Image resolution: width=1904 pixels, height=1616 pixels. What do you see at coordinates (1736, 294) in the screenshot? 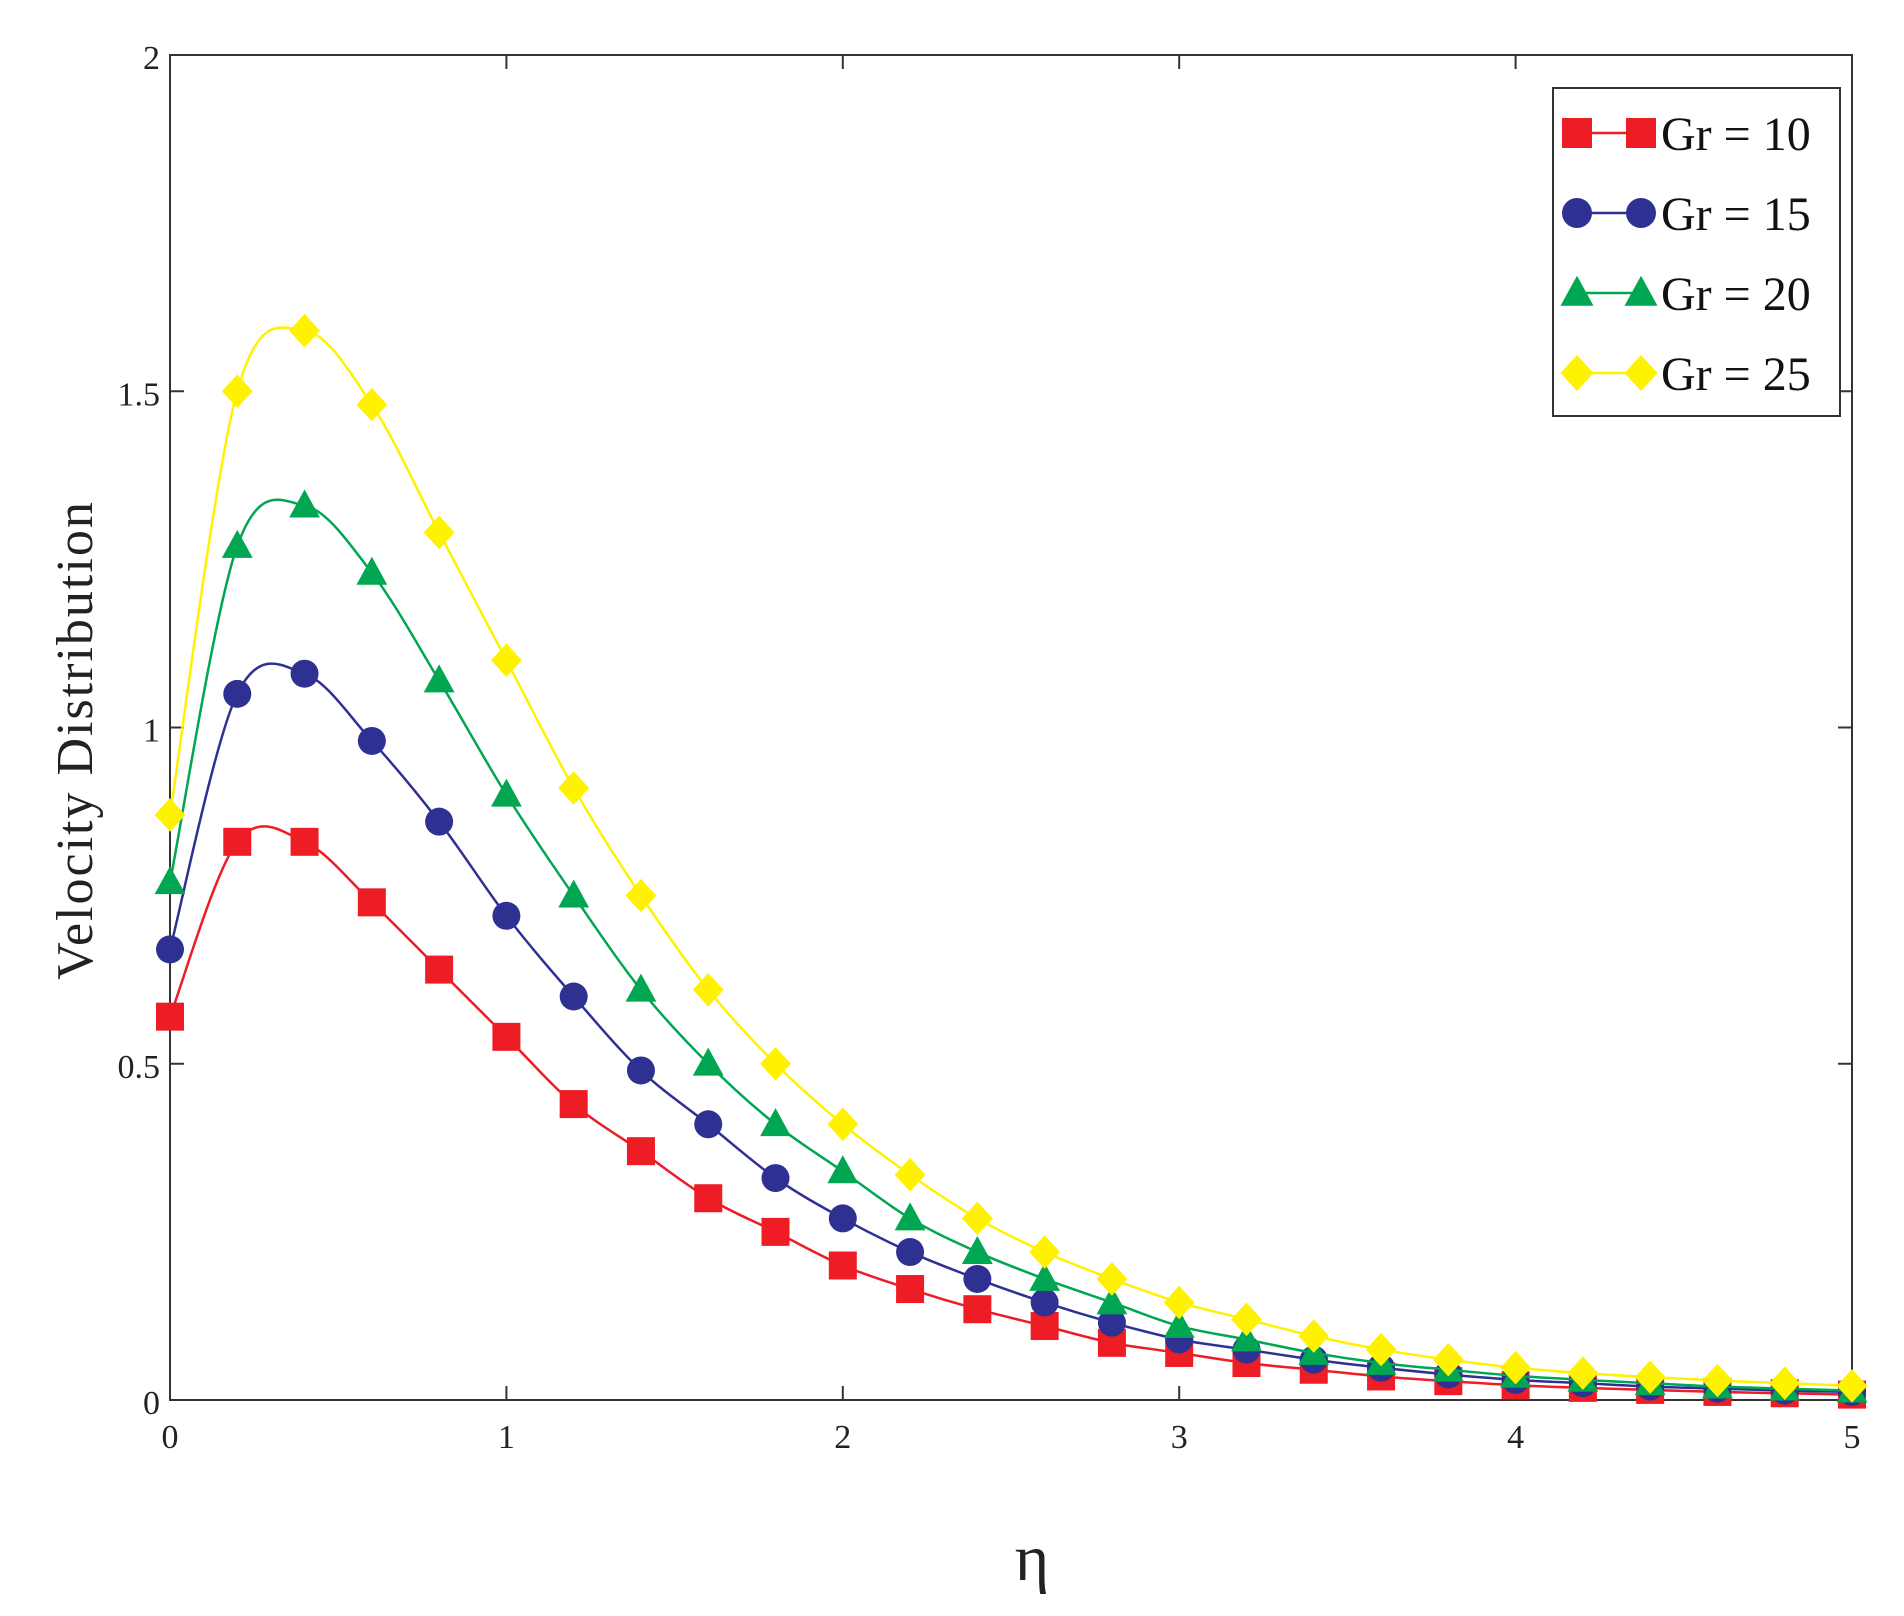
I see `legend-label: Gr = 20` at bounding box center [1736, 294].